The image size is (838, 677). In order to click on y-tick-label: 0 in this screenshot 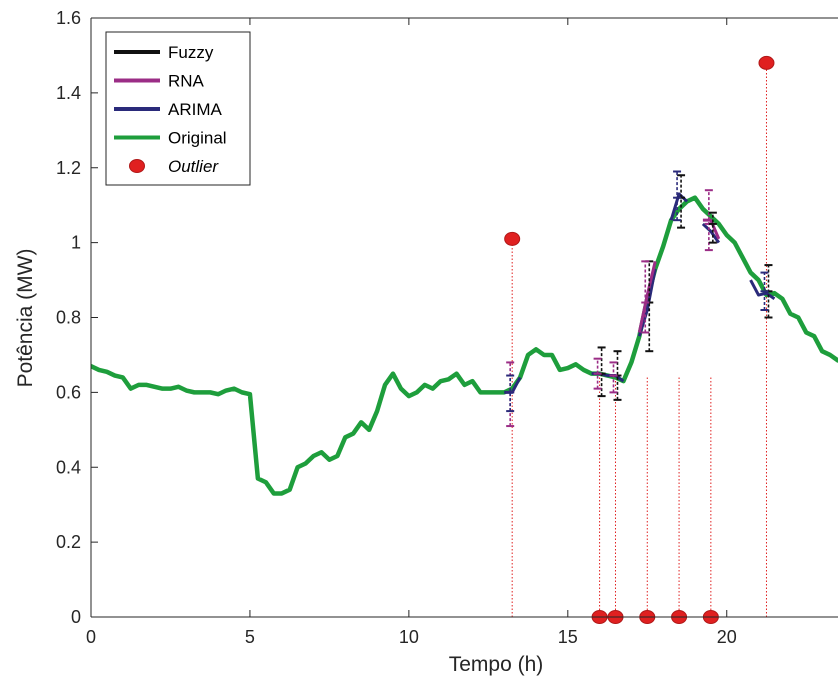, I will do `click(76, 617)`.